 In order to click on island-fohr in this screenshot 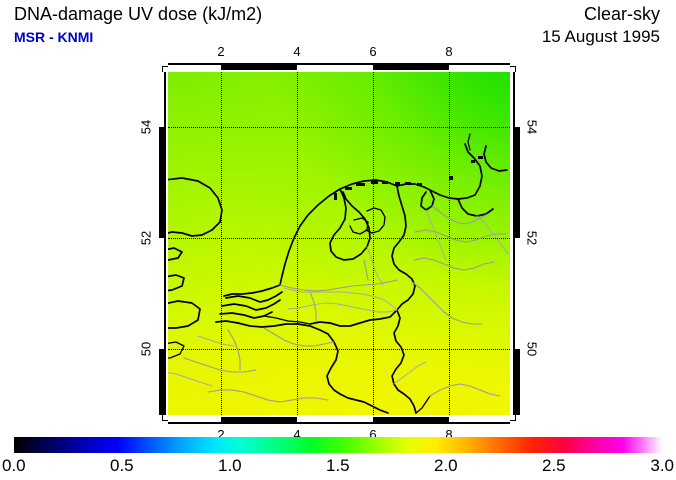, I will do `click(480, 157)`.